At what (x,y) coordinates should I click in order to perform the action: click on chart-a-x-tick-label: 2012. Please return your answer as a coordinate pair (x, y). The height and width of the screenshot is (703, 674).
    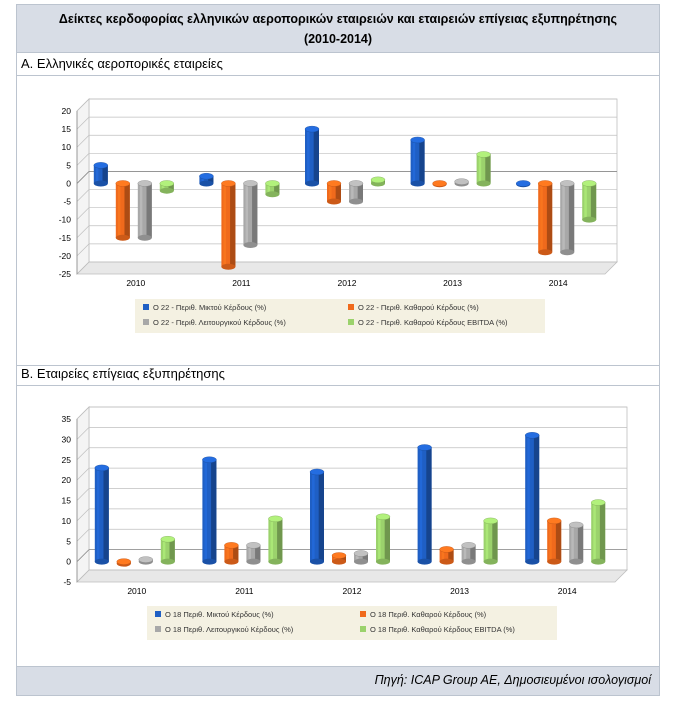
    Looking at the image, I should click on (347, 283).